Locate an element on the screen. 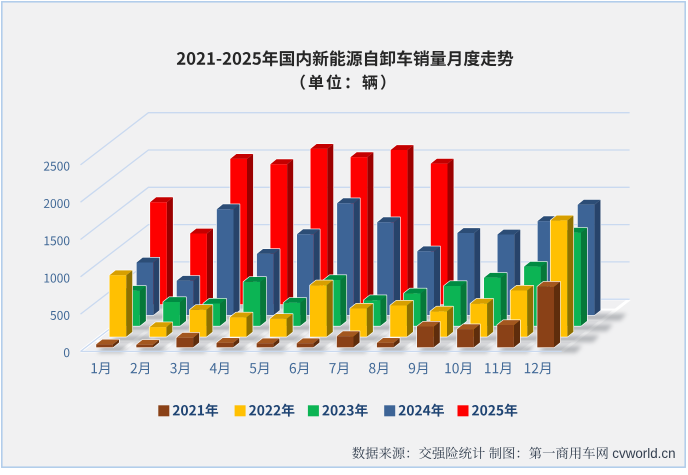 The height and width of the screenshot is (475, 688). svg-text: cvworld.cn is located at coordinates (643, 453).